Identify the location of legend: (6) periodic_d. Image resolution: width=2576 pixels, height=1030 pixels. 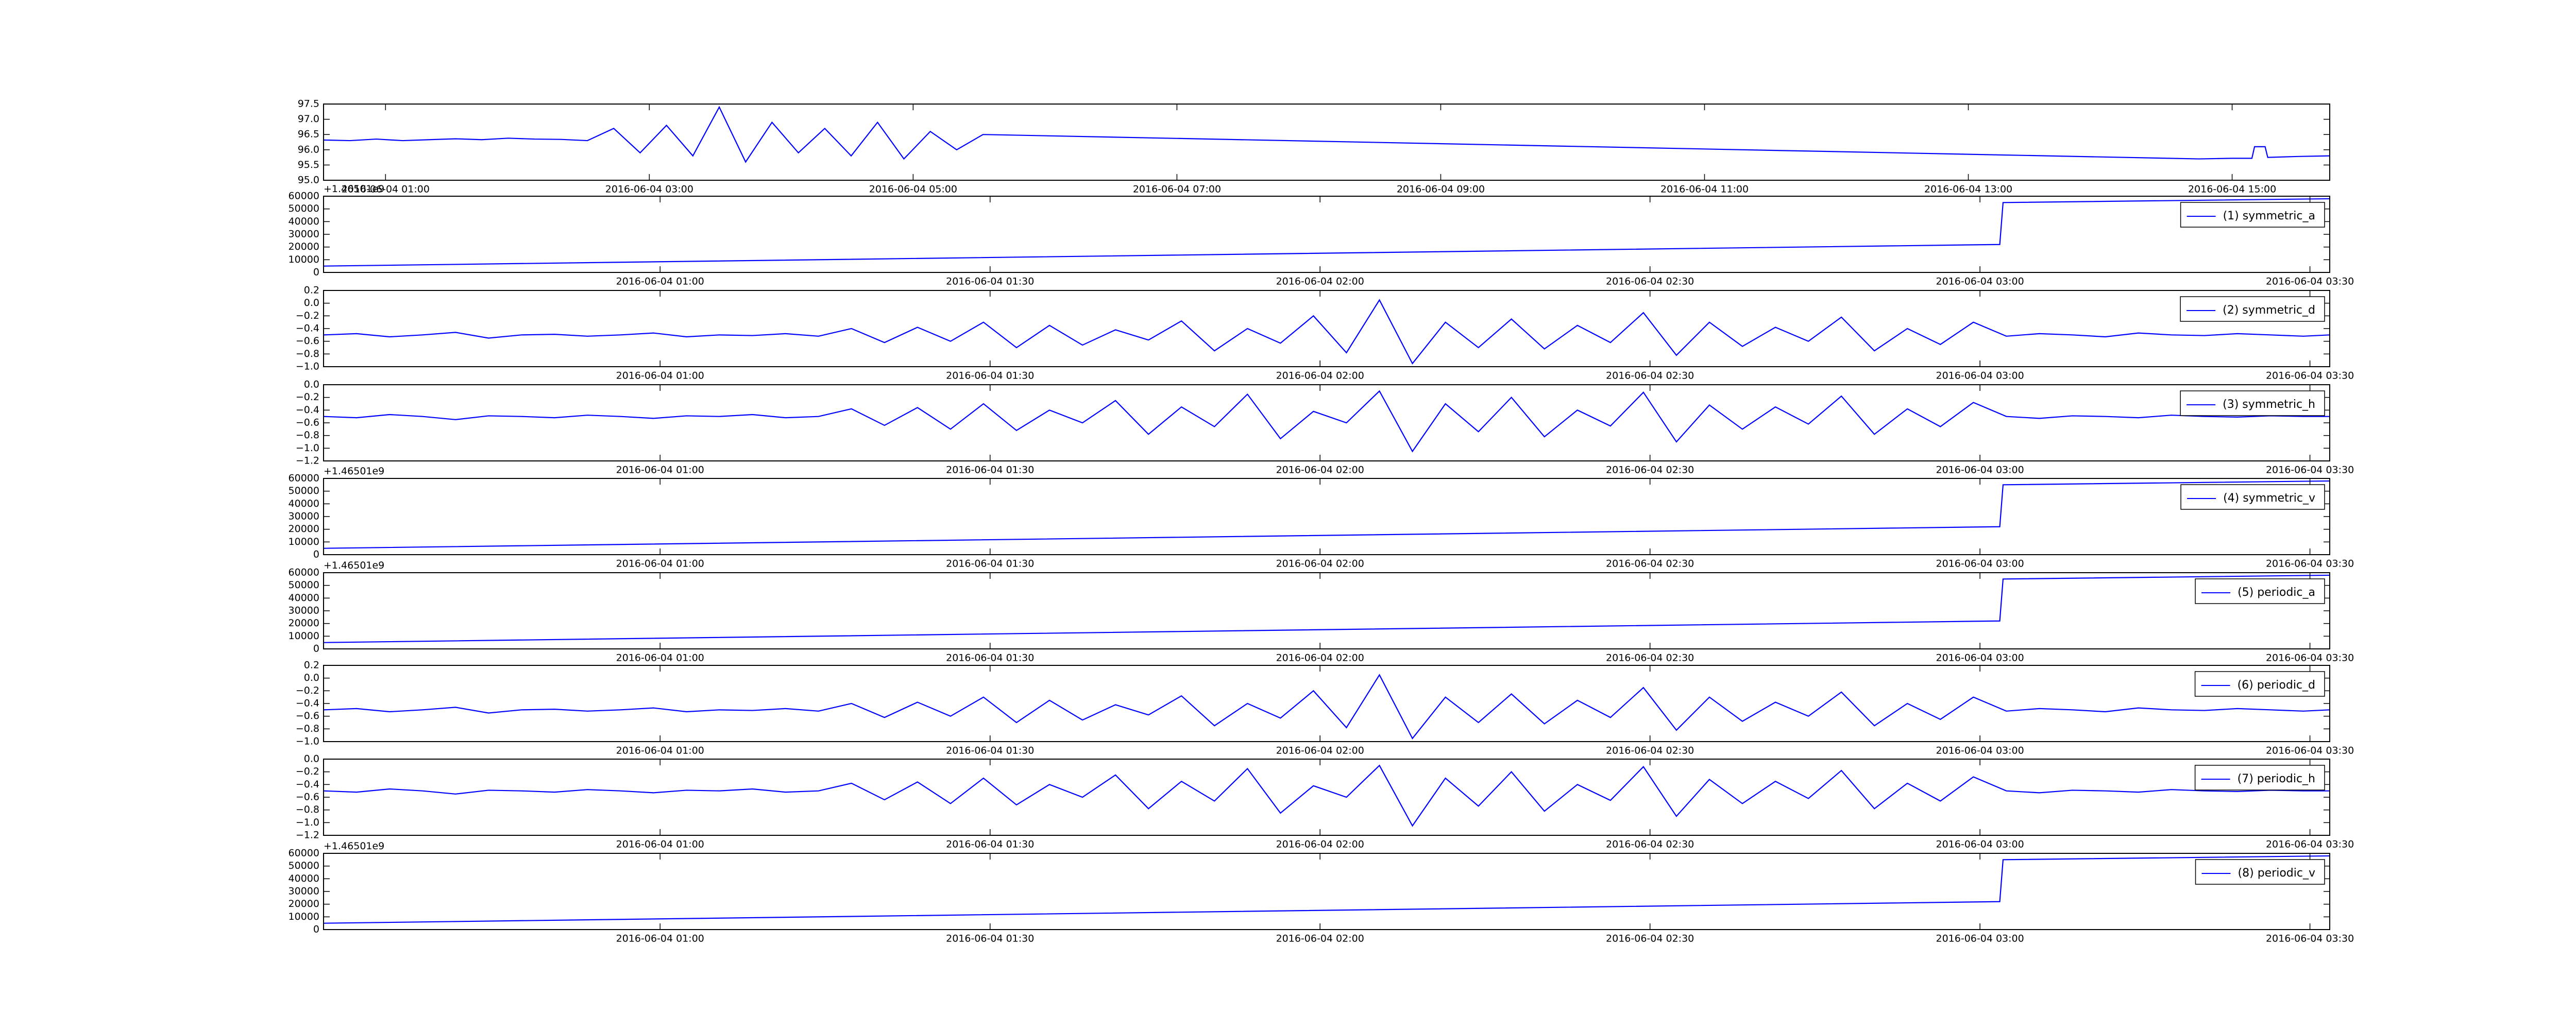
(2259, 684).